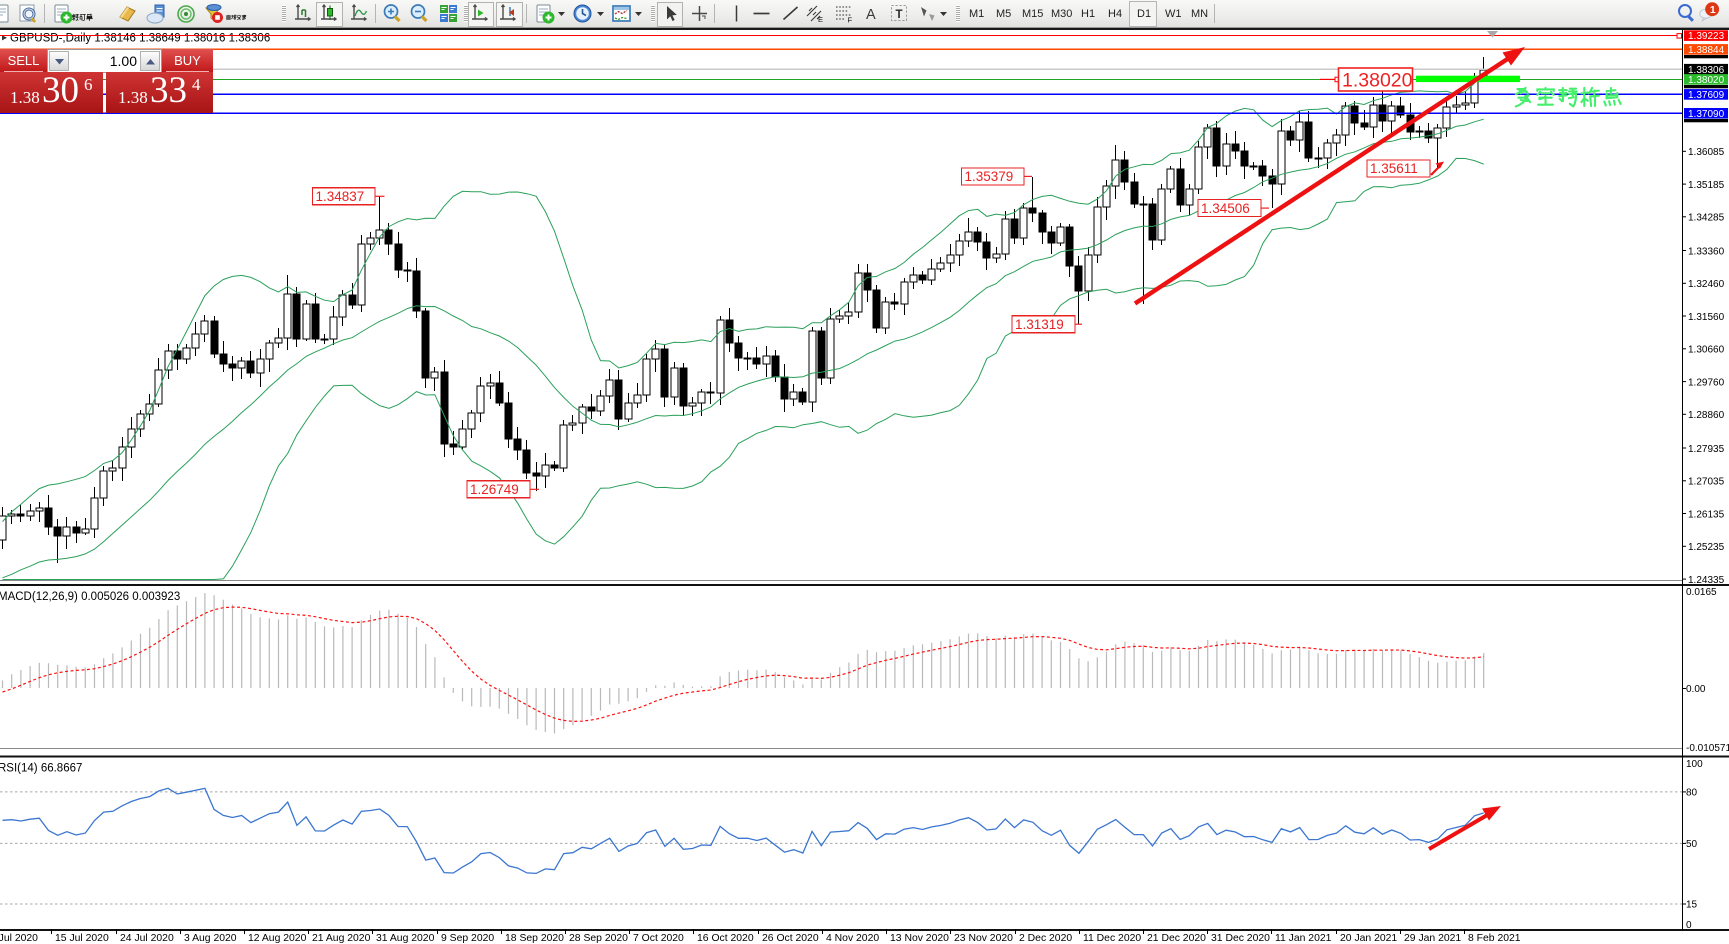  What do you see at coordinates (989, 176) in the screenshot?
I see `svg-text: 1.35379` at bounding box center [989, 176].